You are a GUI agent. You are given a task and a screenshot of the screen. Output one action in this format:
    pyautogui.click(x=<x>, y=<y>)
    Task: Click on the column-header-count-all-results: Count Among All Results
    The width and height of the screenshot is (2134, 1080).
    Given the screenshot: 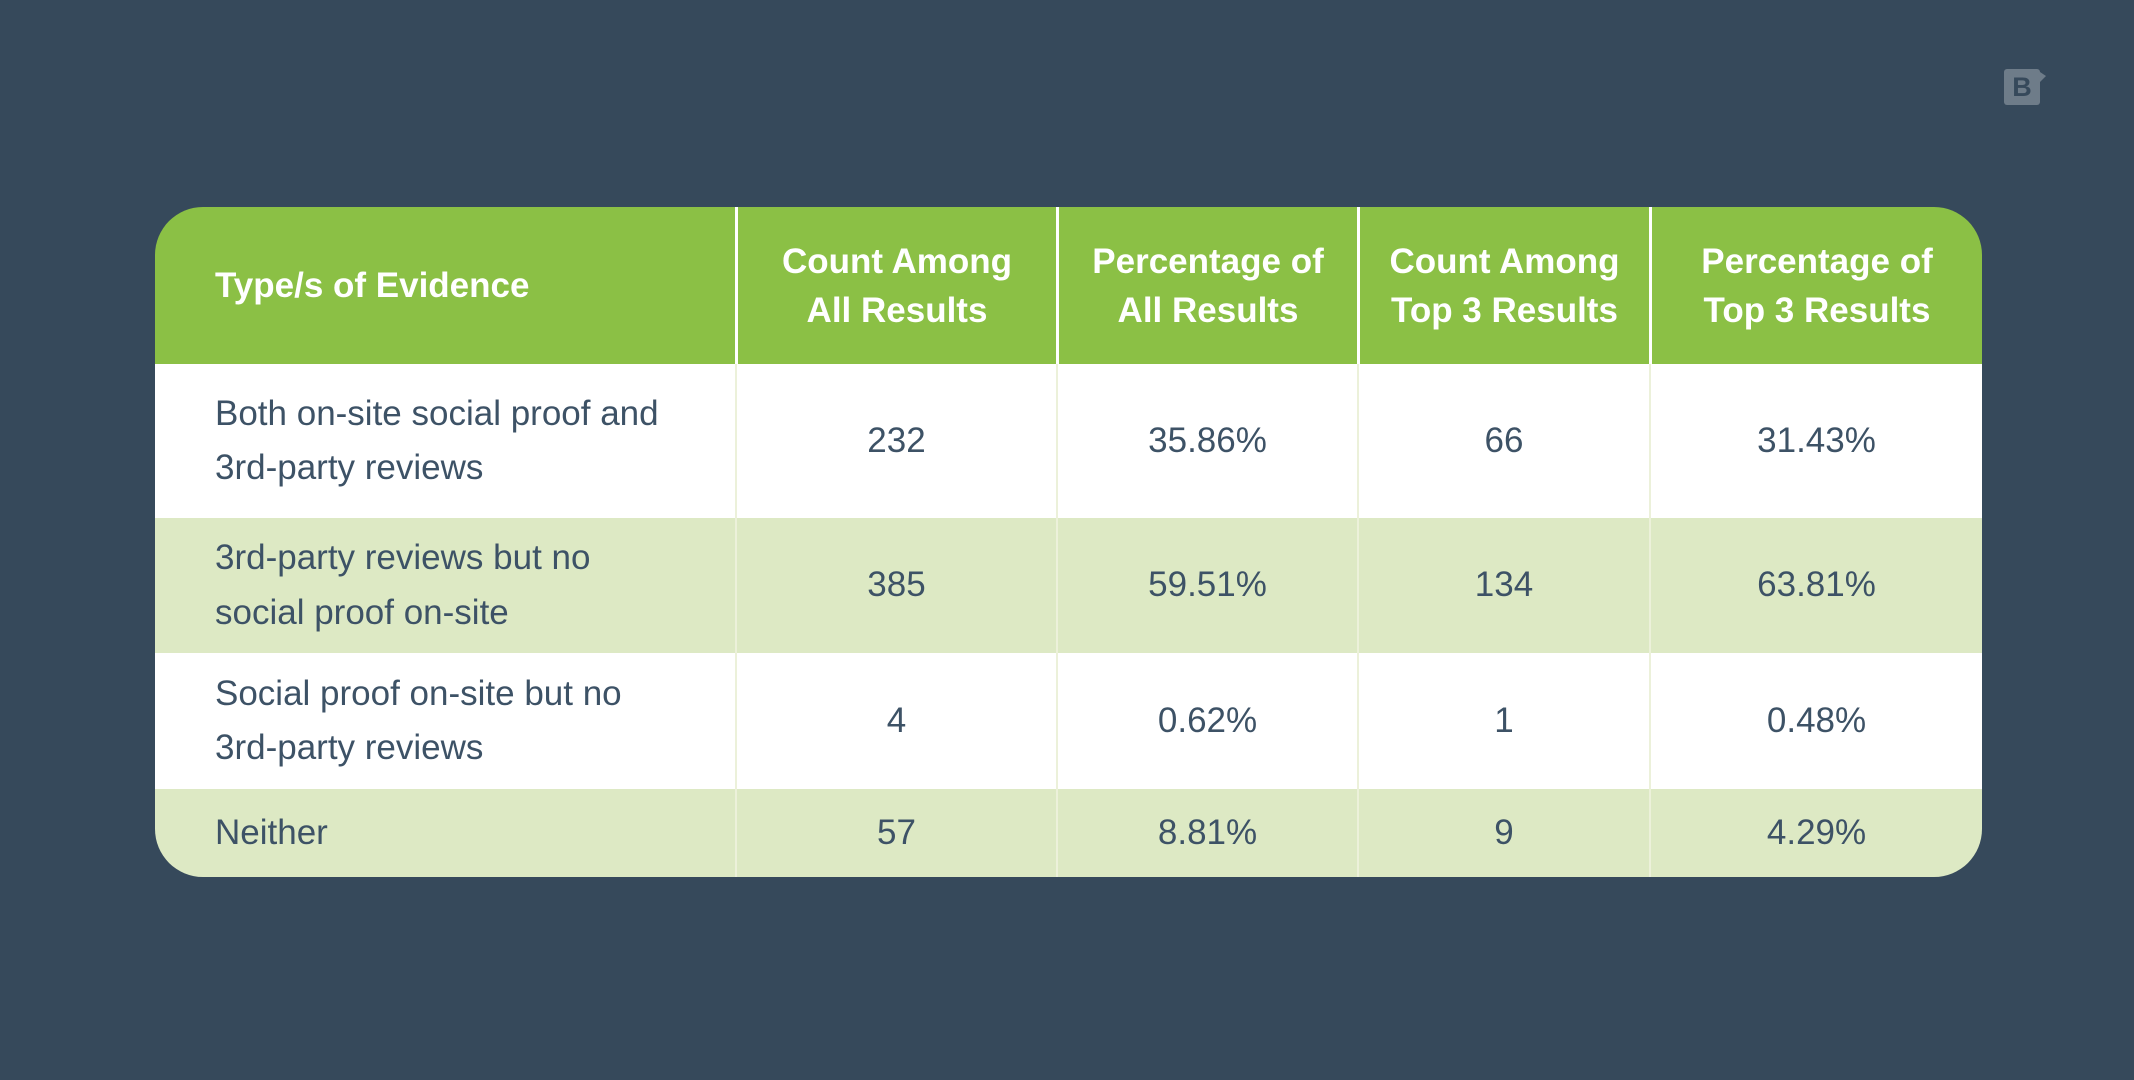 What is the action you would take?
    pyautogui.click(x=895, y=285)
    